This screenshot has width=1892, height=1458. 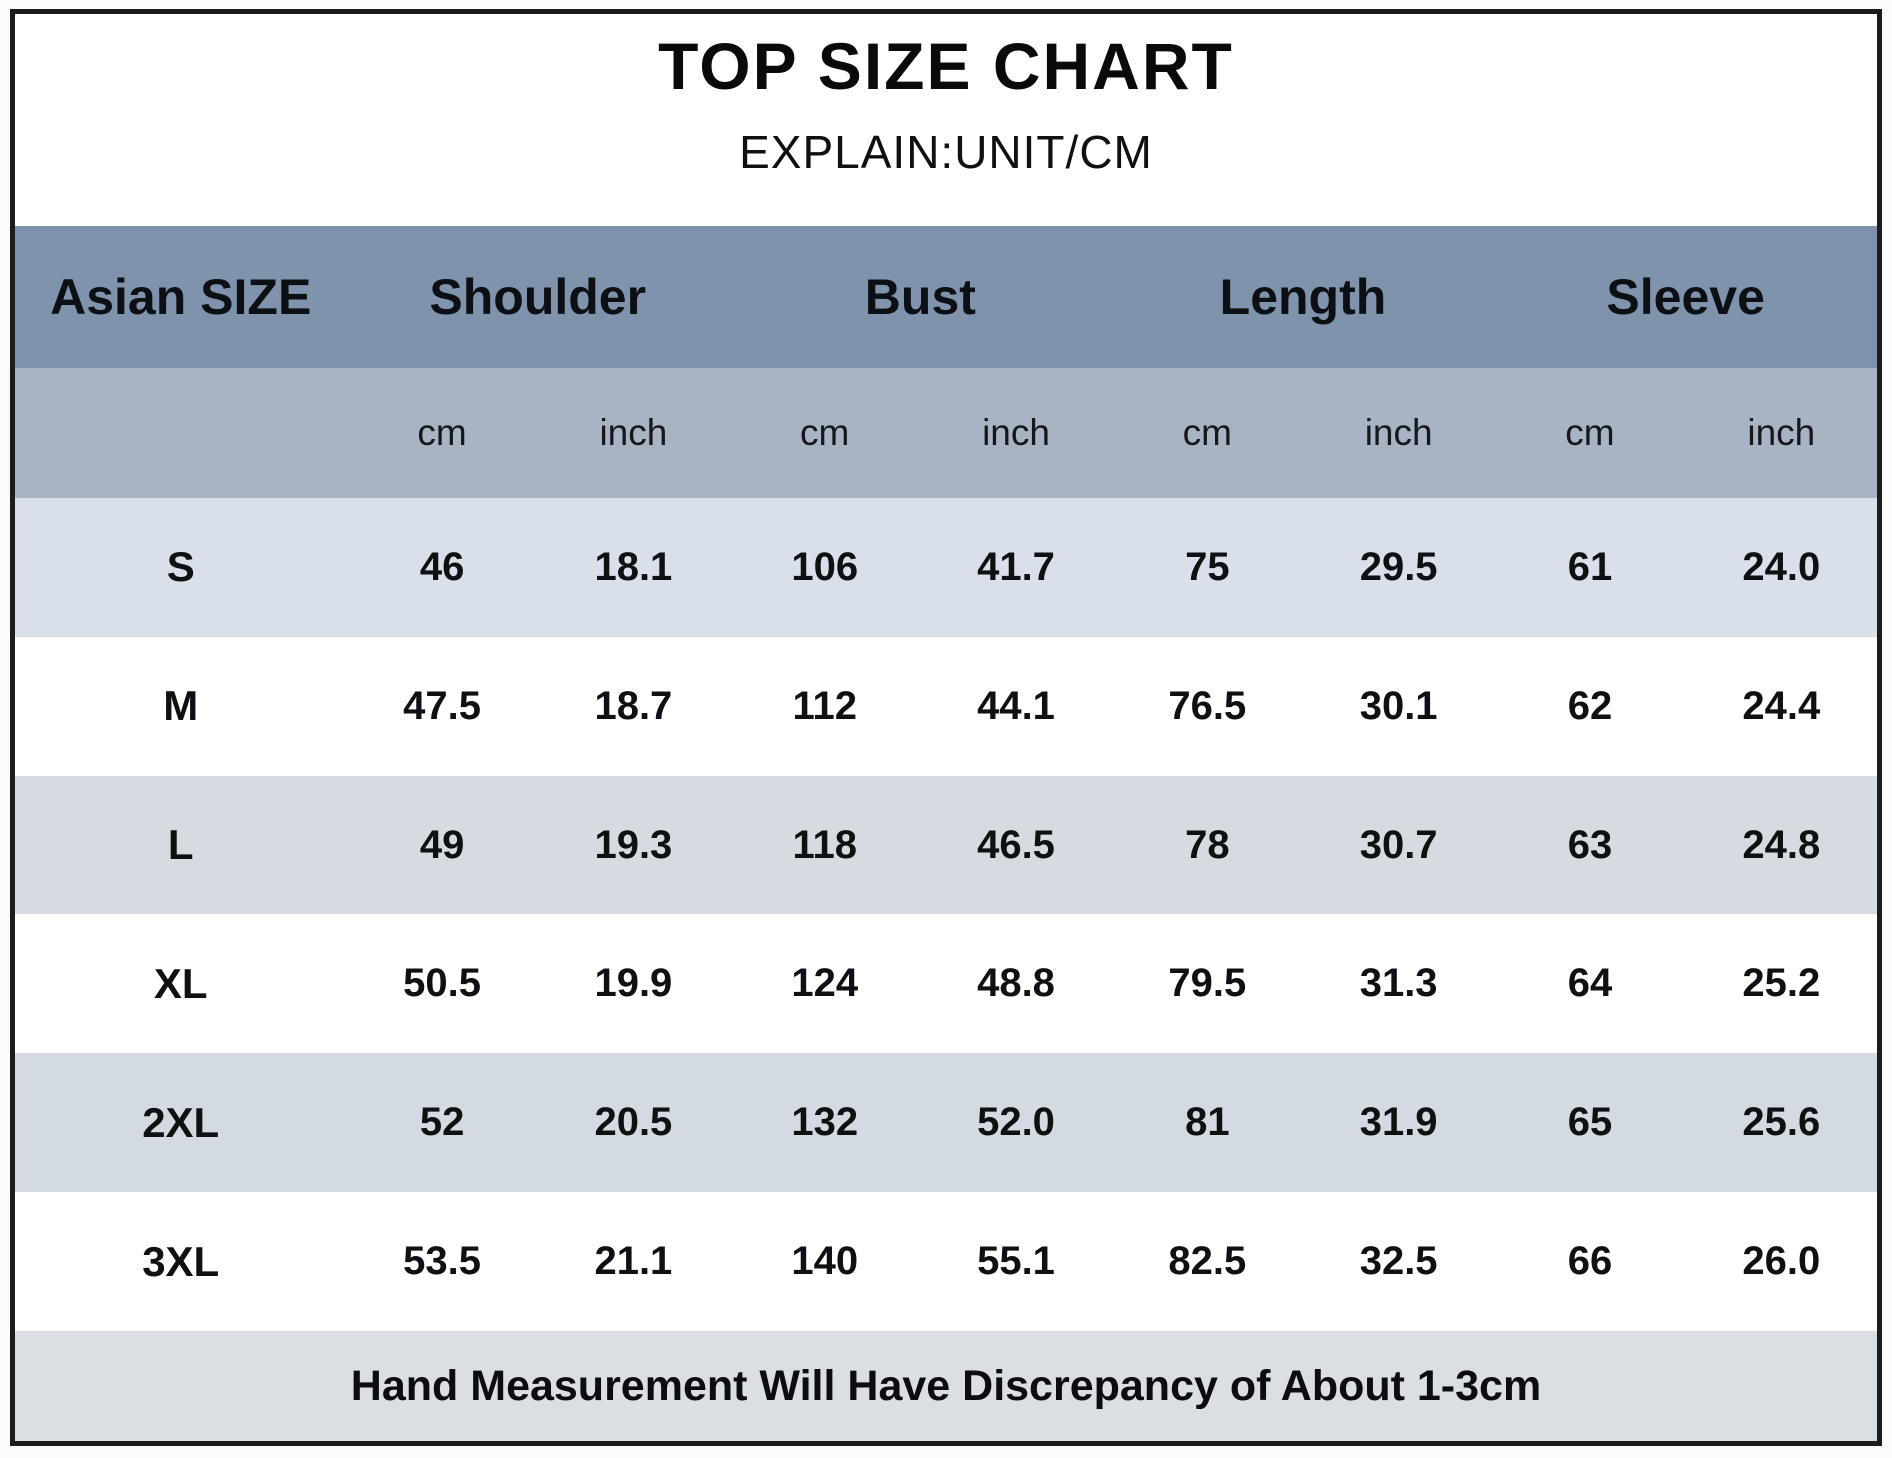 I want to click on measurement-cell: 62, so click(x=1590, y=706).